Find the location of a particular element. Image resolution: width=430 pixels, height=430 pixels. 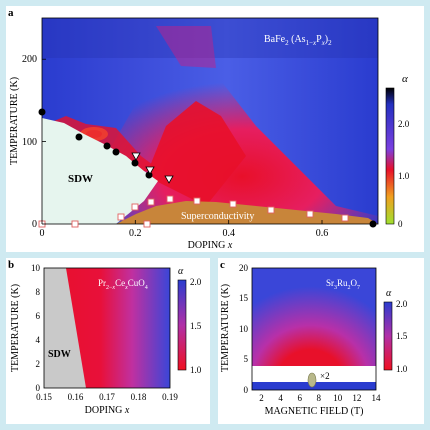

panel-letter-c: c is located at coordinates (222, 265).